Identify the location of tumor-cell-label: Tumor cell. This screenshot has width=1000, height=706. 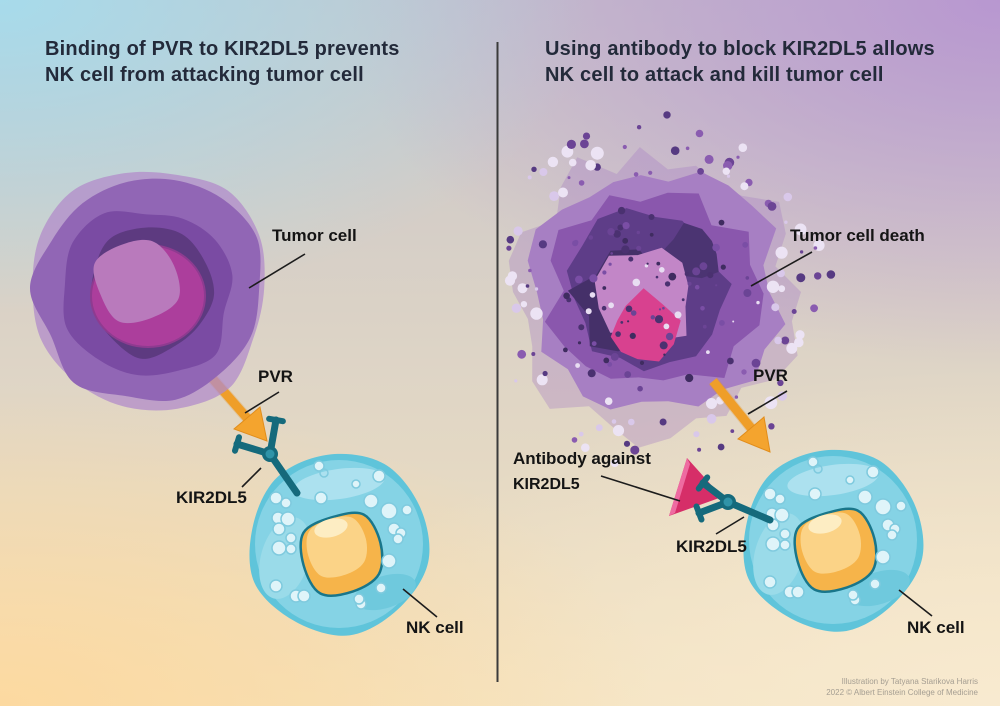
(314, 235).